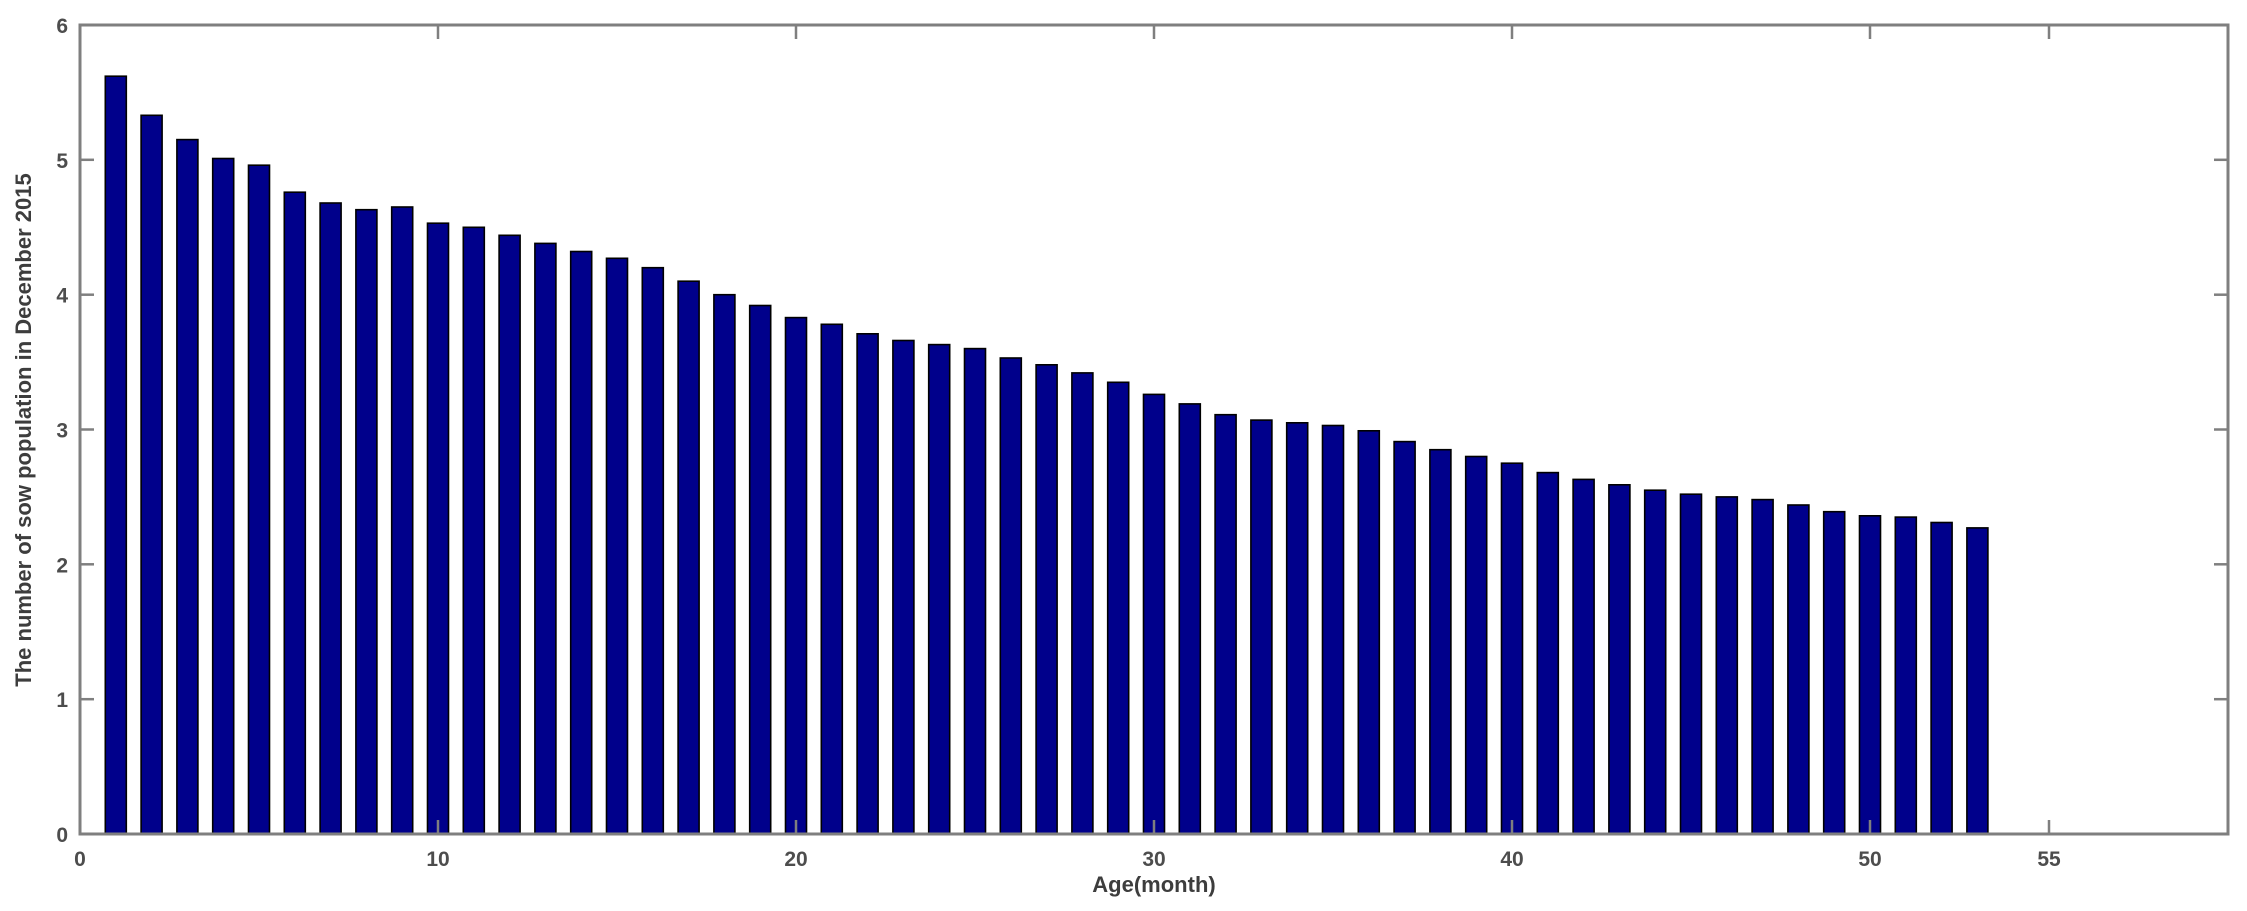  I want to click on x-tick-label-20: 20, so click(795, 859).